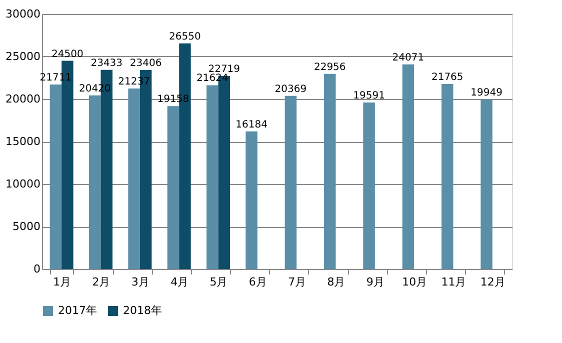 The height and width of the screenshot is (343, 562). What do you see at coordinates (408, 58) in the screenshot?
I see `data-label: 24071` at bounding box center [408, 58].